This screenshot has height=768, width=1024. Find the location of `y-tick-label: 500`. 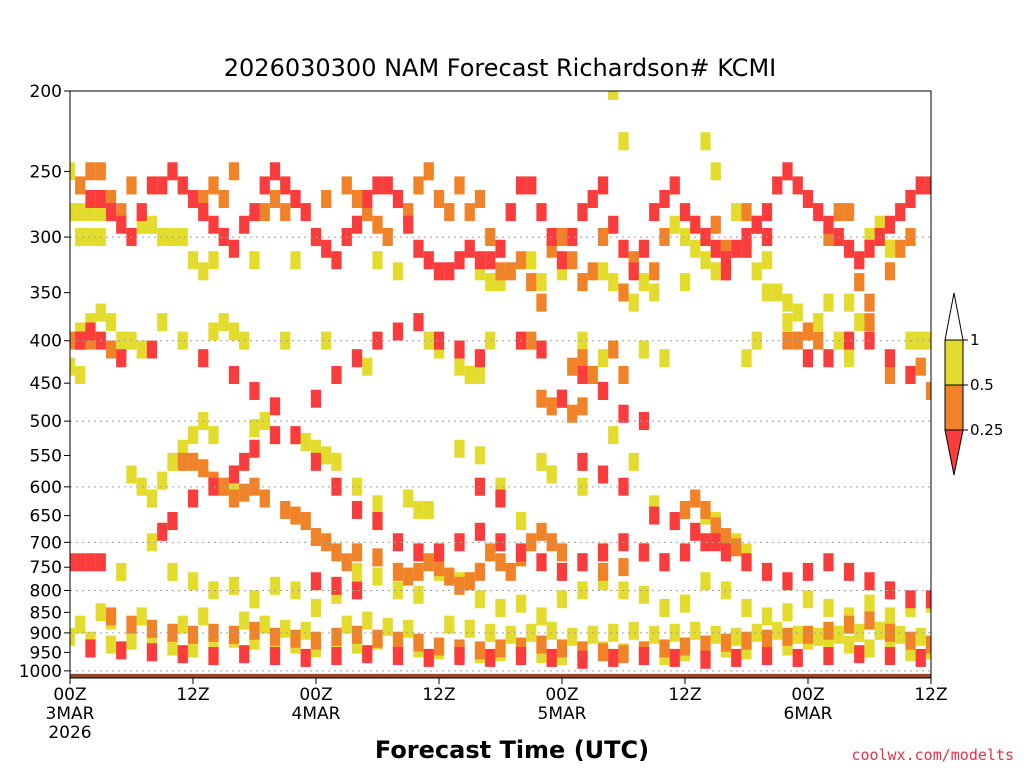

y-tick-label: 500 is located at coordinates (46, 422).